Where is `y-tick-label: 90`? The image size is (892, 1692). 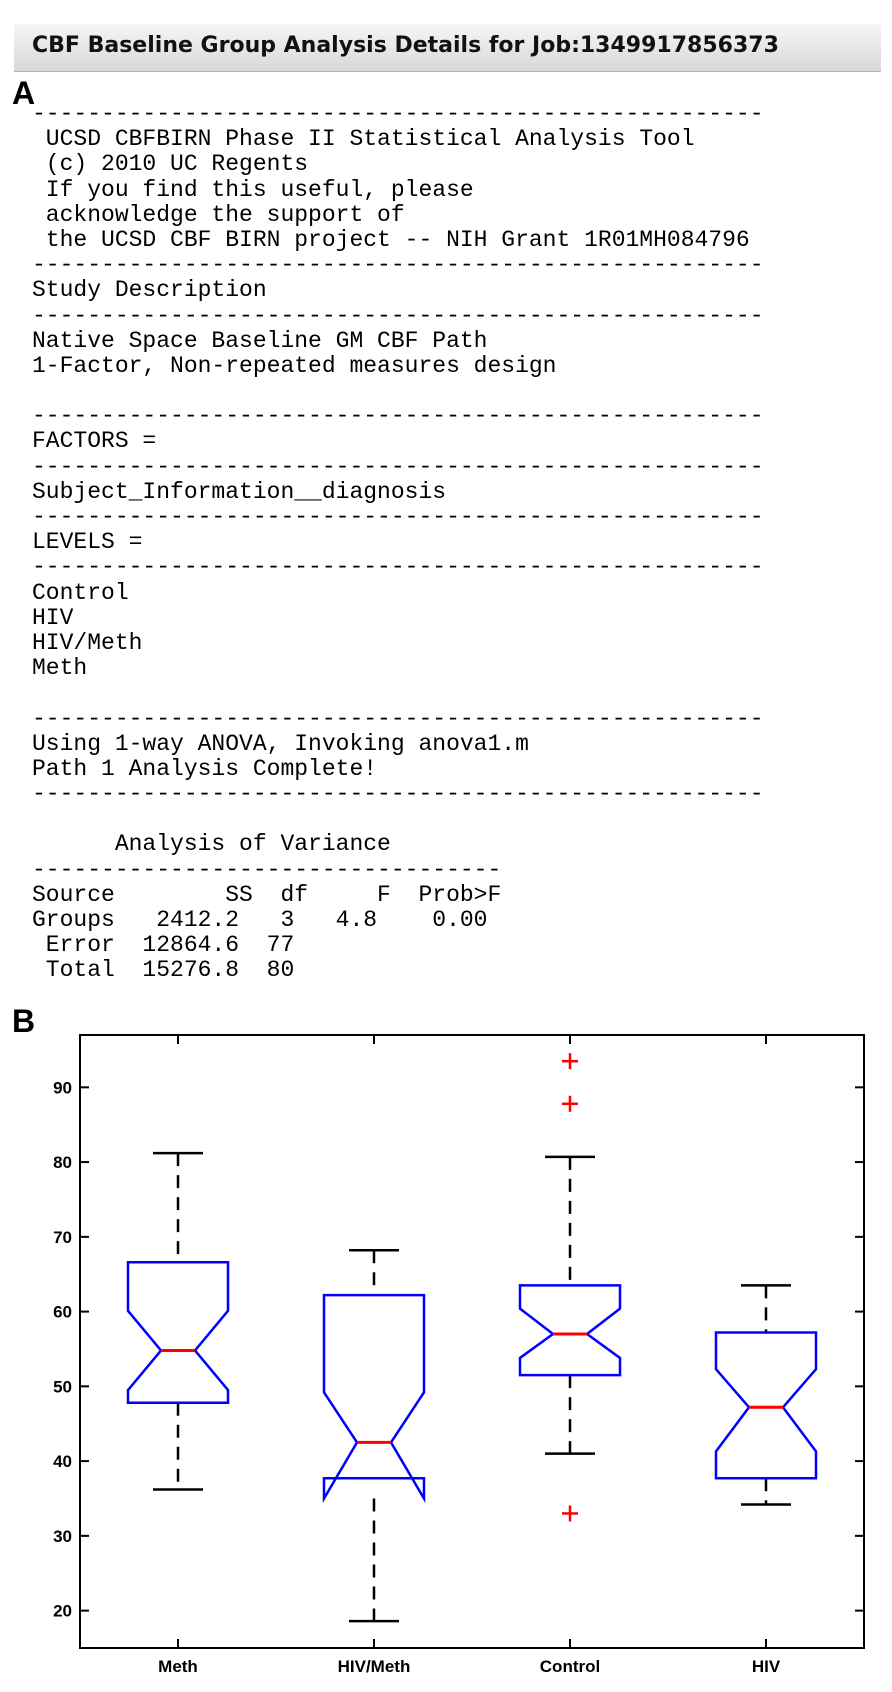 y-tick-label: 90 is located at coordinates (62, 1087).